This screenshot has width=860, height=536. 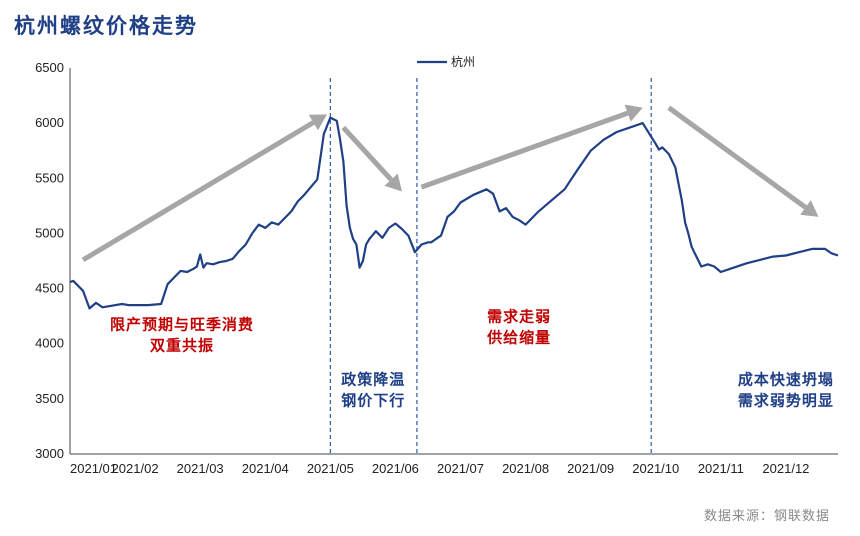 What do you see at coordinates (373, 380) in the screenshot?
I see `annotation-text: 政策降温` at bounding box center [373, 380].